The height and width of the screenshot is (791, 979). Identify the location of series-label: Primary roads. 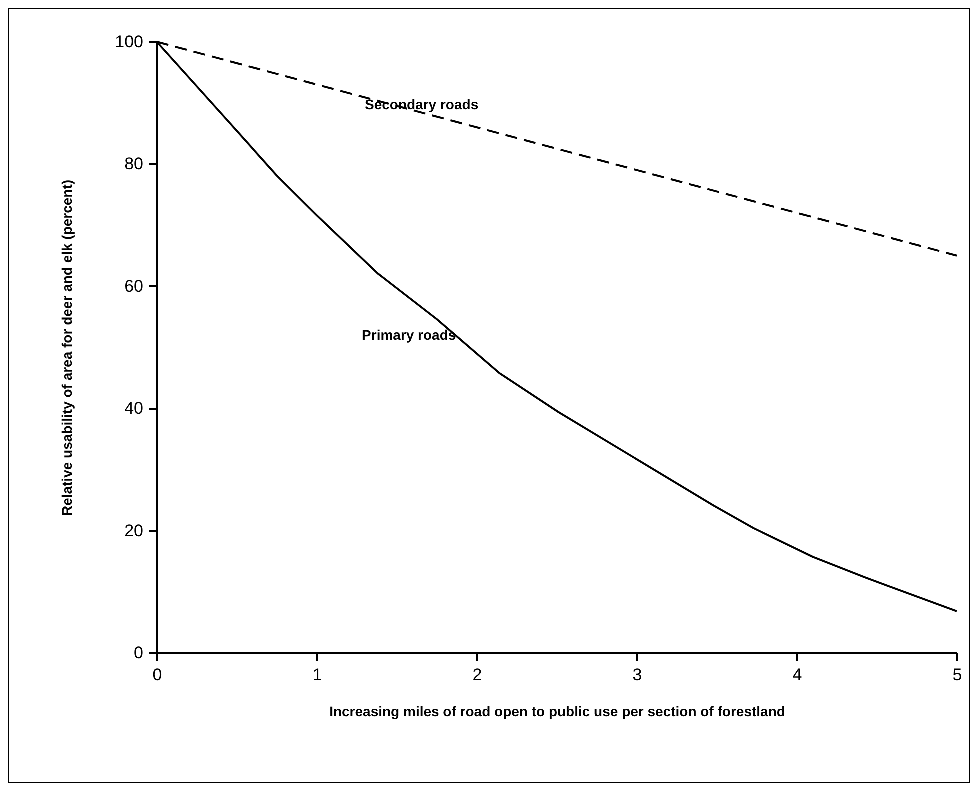
(409, 334).